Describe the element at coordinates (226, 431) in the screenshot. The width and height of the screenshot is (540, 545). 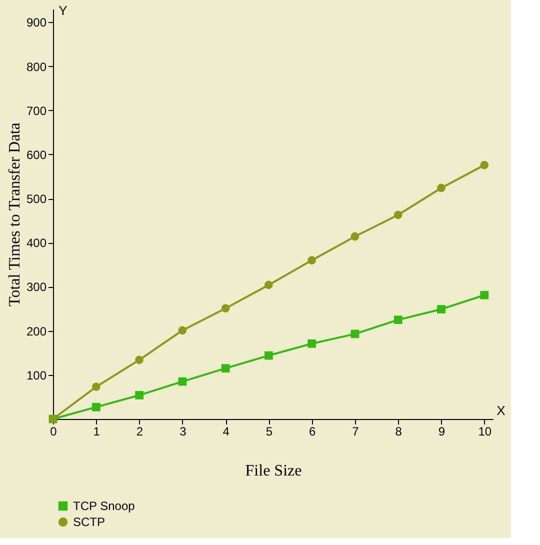
I see `x-tick-label: 4` at that location.